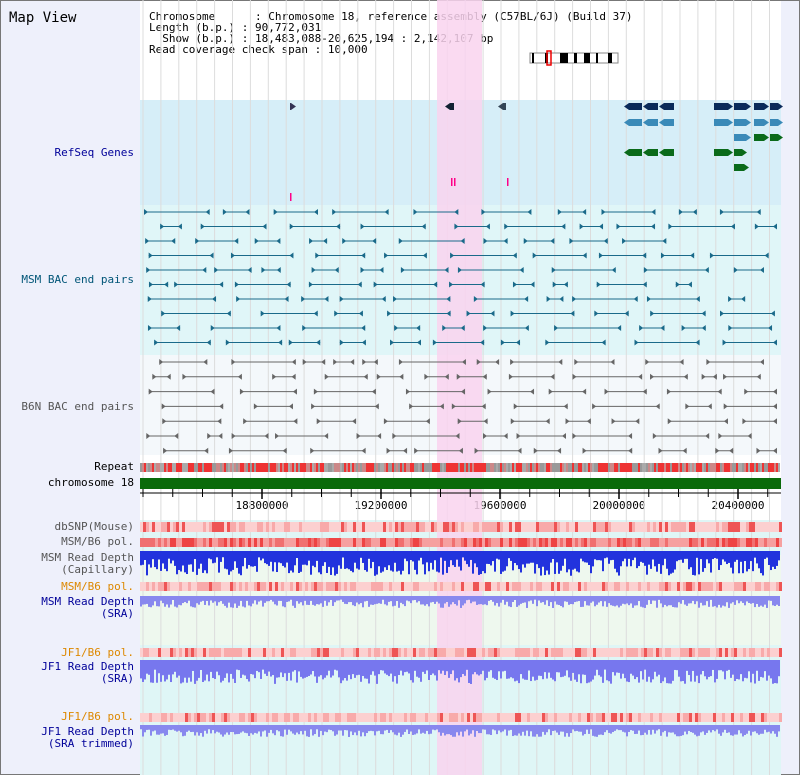 This screenshot has width=800, height=775. Describe the element at coordinates (182, 16) in the screenshot. I see `chromosome-label: Chromosome` at that location.